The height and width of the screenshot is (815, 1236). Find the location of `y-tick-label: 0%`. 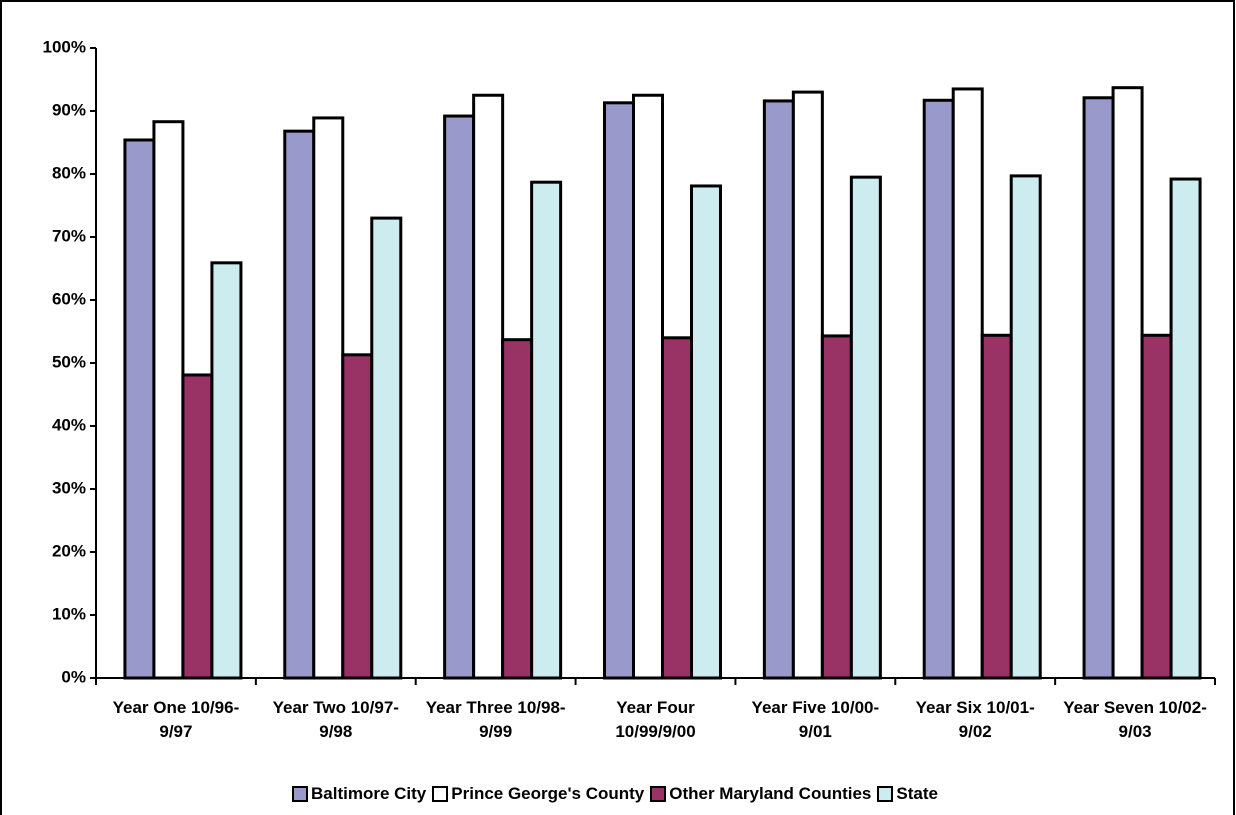

y-tick-label: 0% is located at coordinates (73, 676).